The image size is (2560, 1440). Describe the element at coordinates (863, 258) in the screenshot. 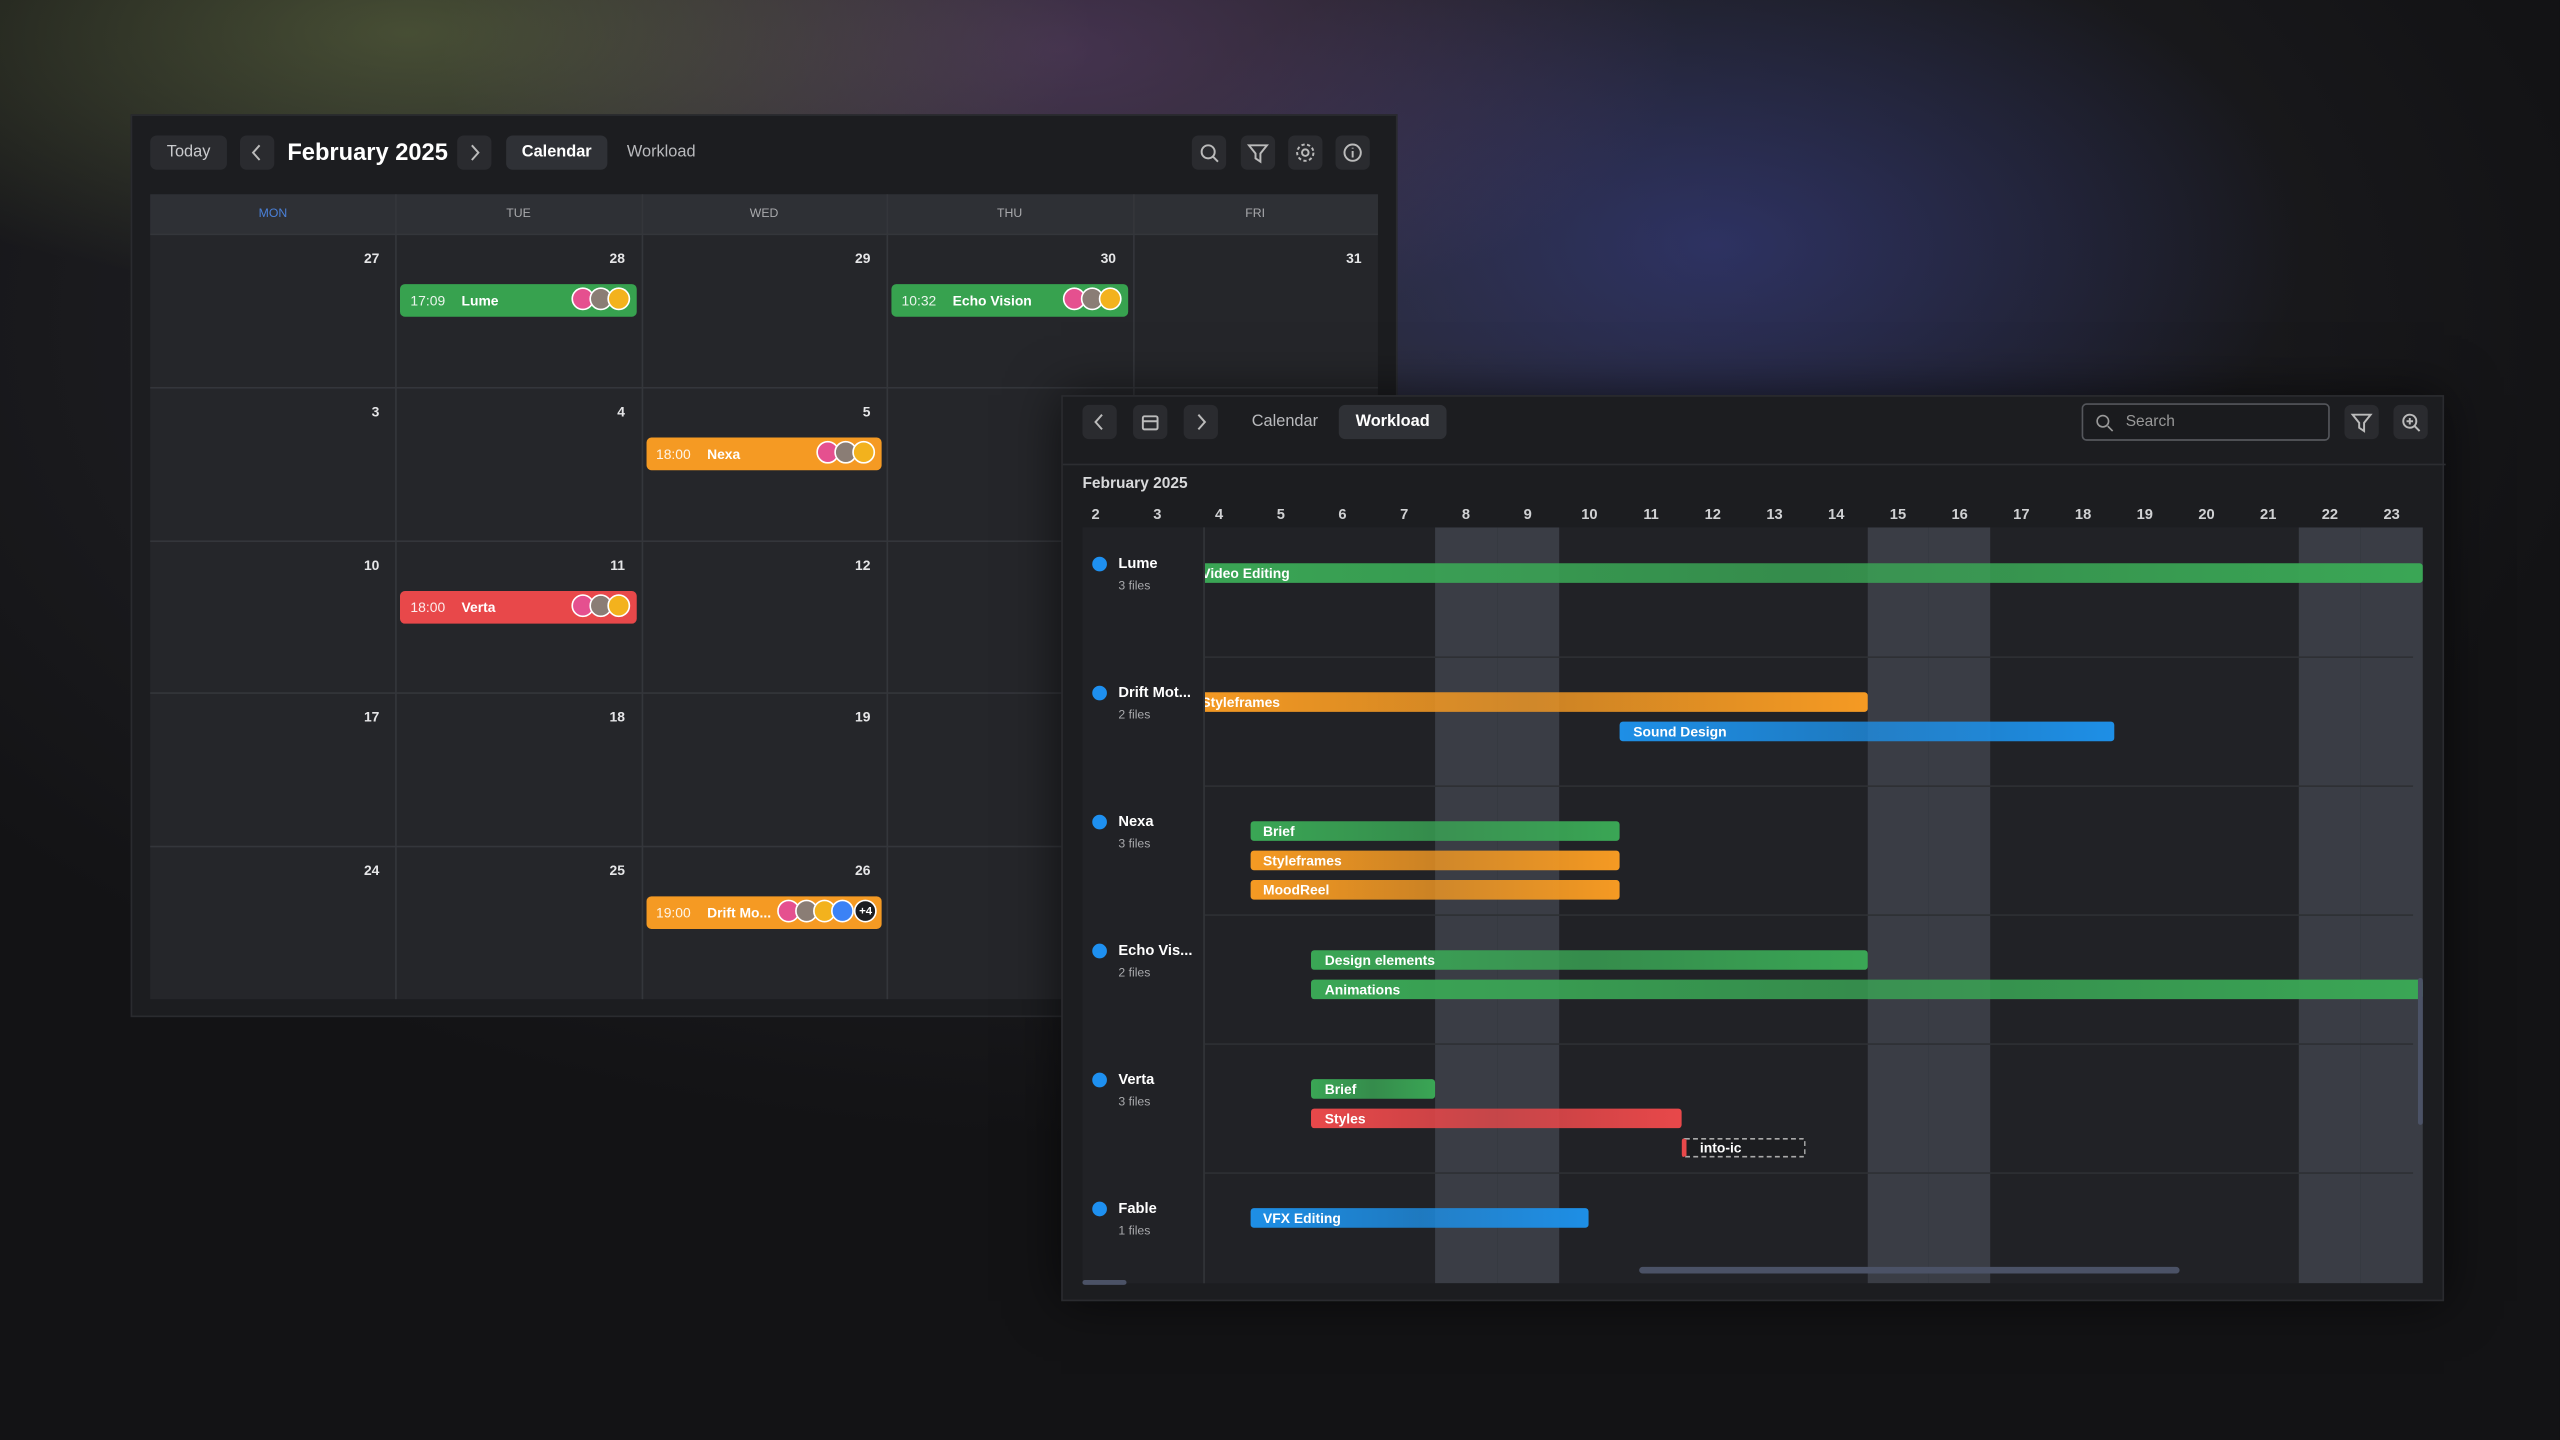

I see `day-number: 29` at that location.